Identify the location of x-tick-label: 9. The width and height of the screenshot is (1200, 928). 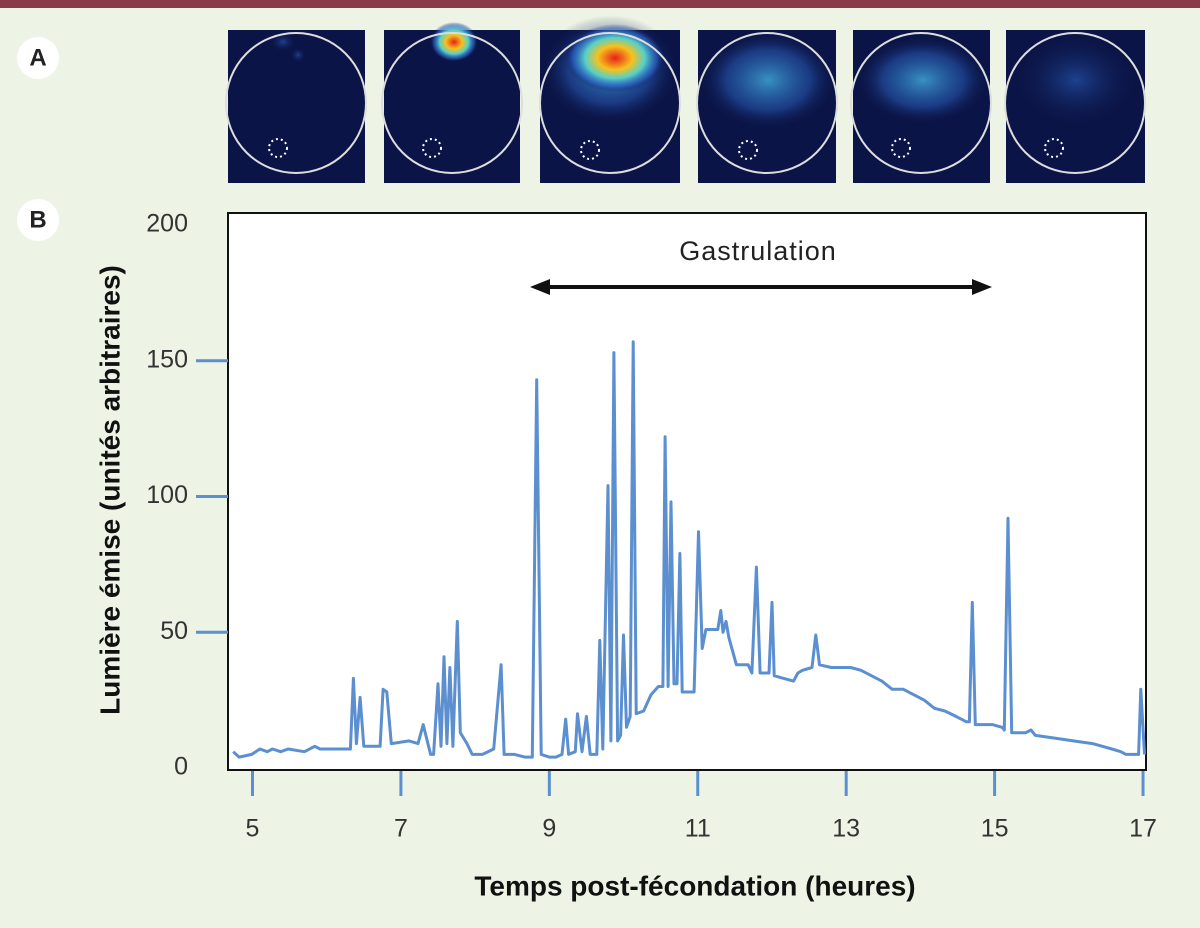
(549, 829).